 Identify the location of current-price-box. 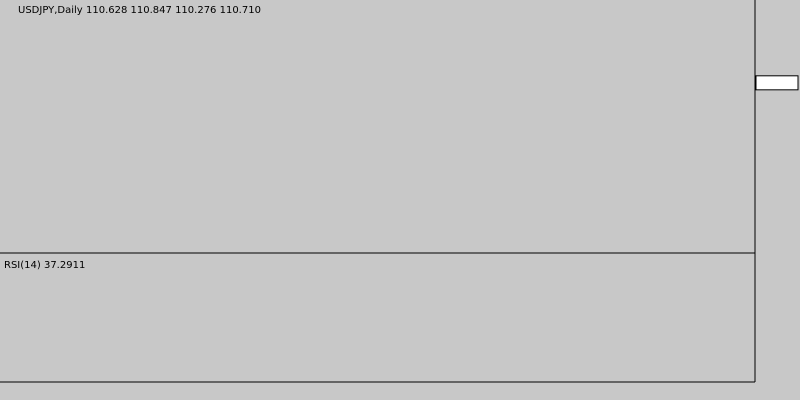
(777, 83).